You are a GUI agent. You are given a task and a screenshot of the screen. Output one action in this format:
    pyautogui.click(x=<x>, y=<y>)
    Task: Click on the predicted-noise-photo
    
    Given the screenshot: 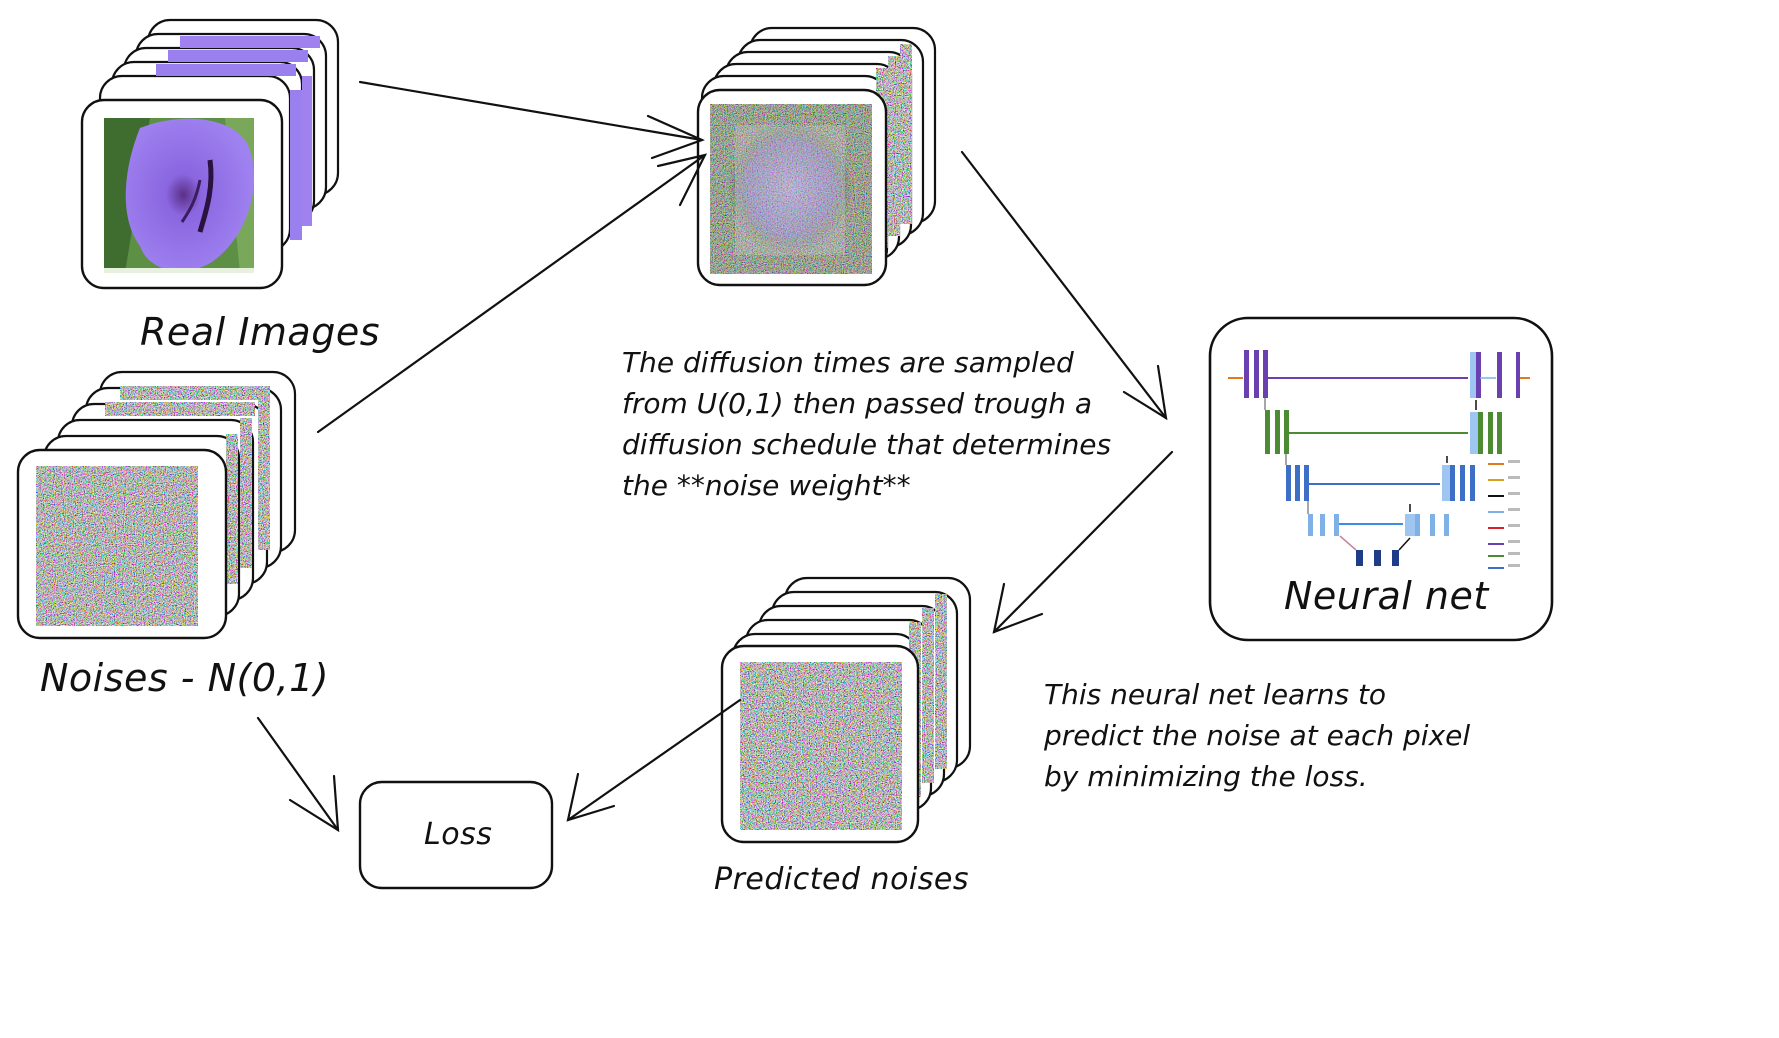 What is the action you would take?
    pyautogui.click(x=821, y=746)
    